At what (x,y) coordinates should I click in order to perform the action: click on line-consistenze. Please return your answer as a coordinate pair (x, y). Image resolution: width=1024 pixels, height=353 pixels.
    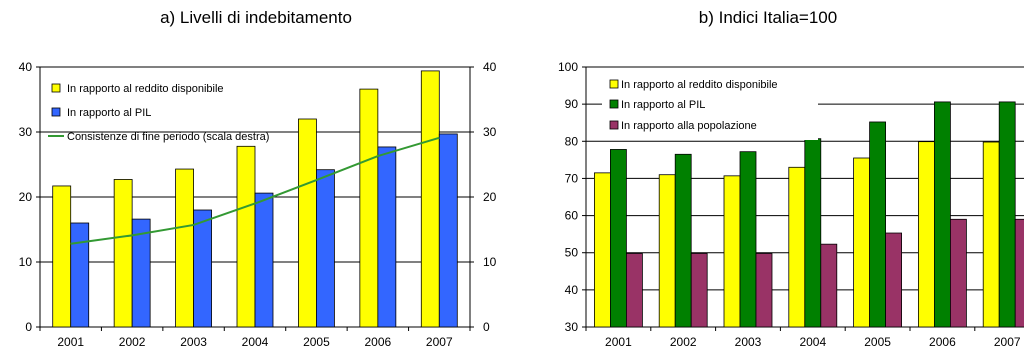
    Looking at the image, I should click on (255, 190).